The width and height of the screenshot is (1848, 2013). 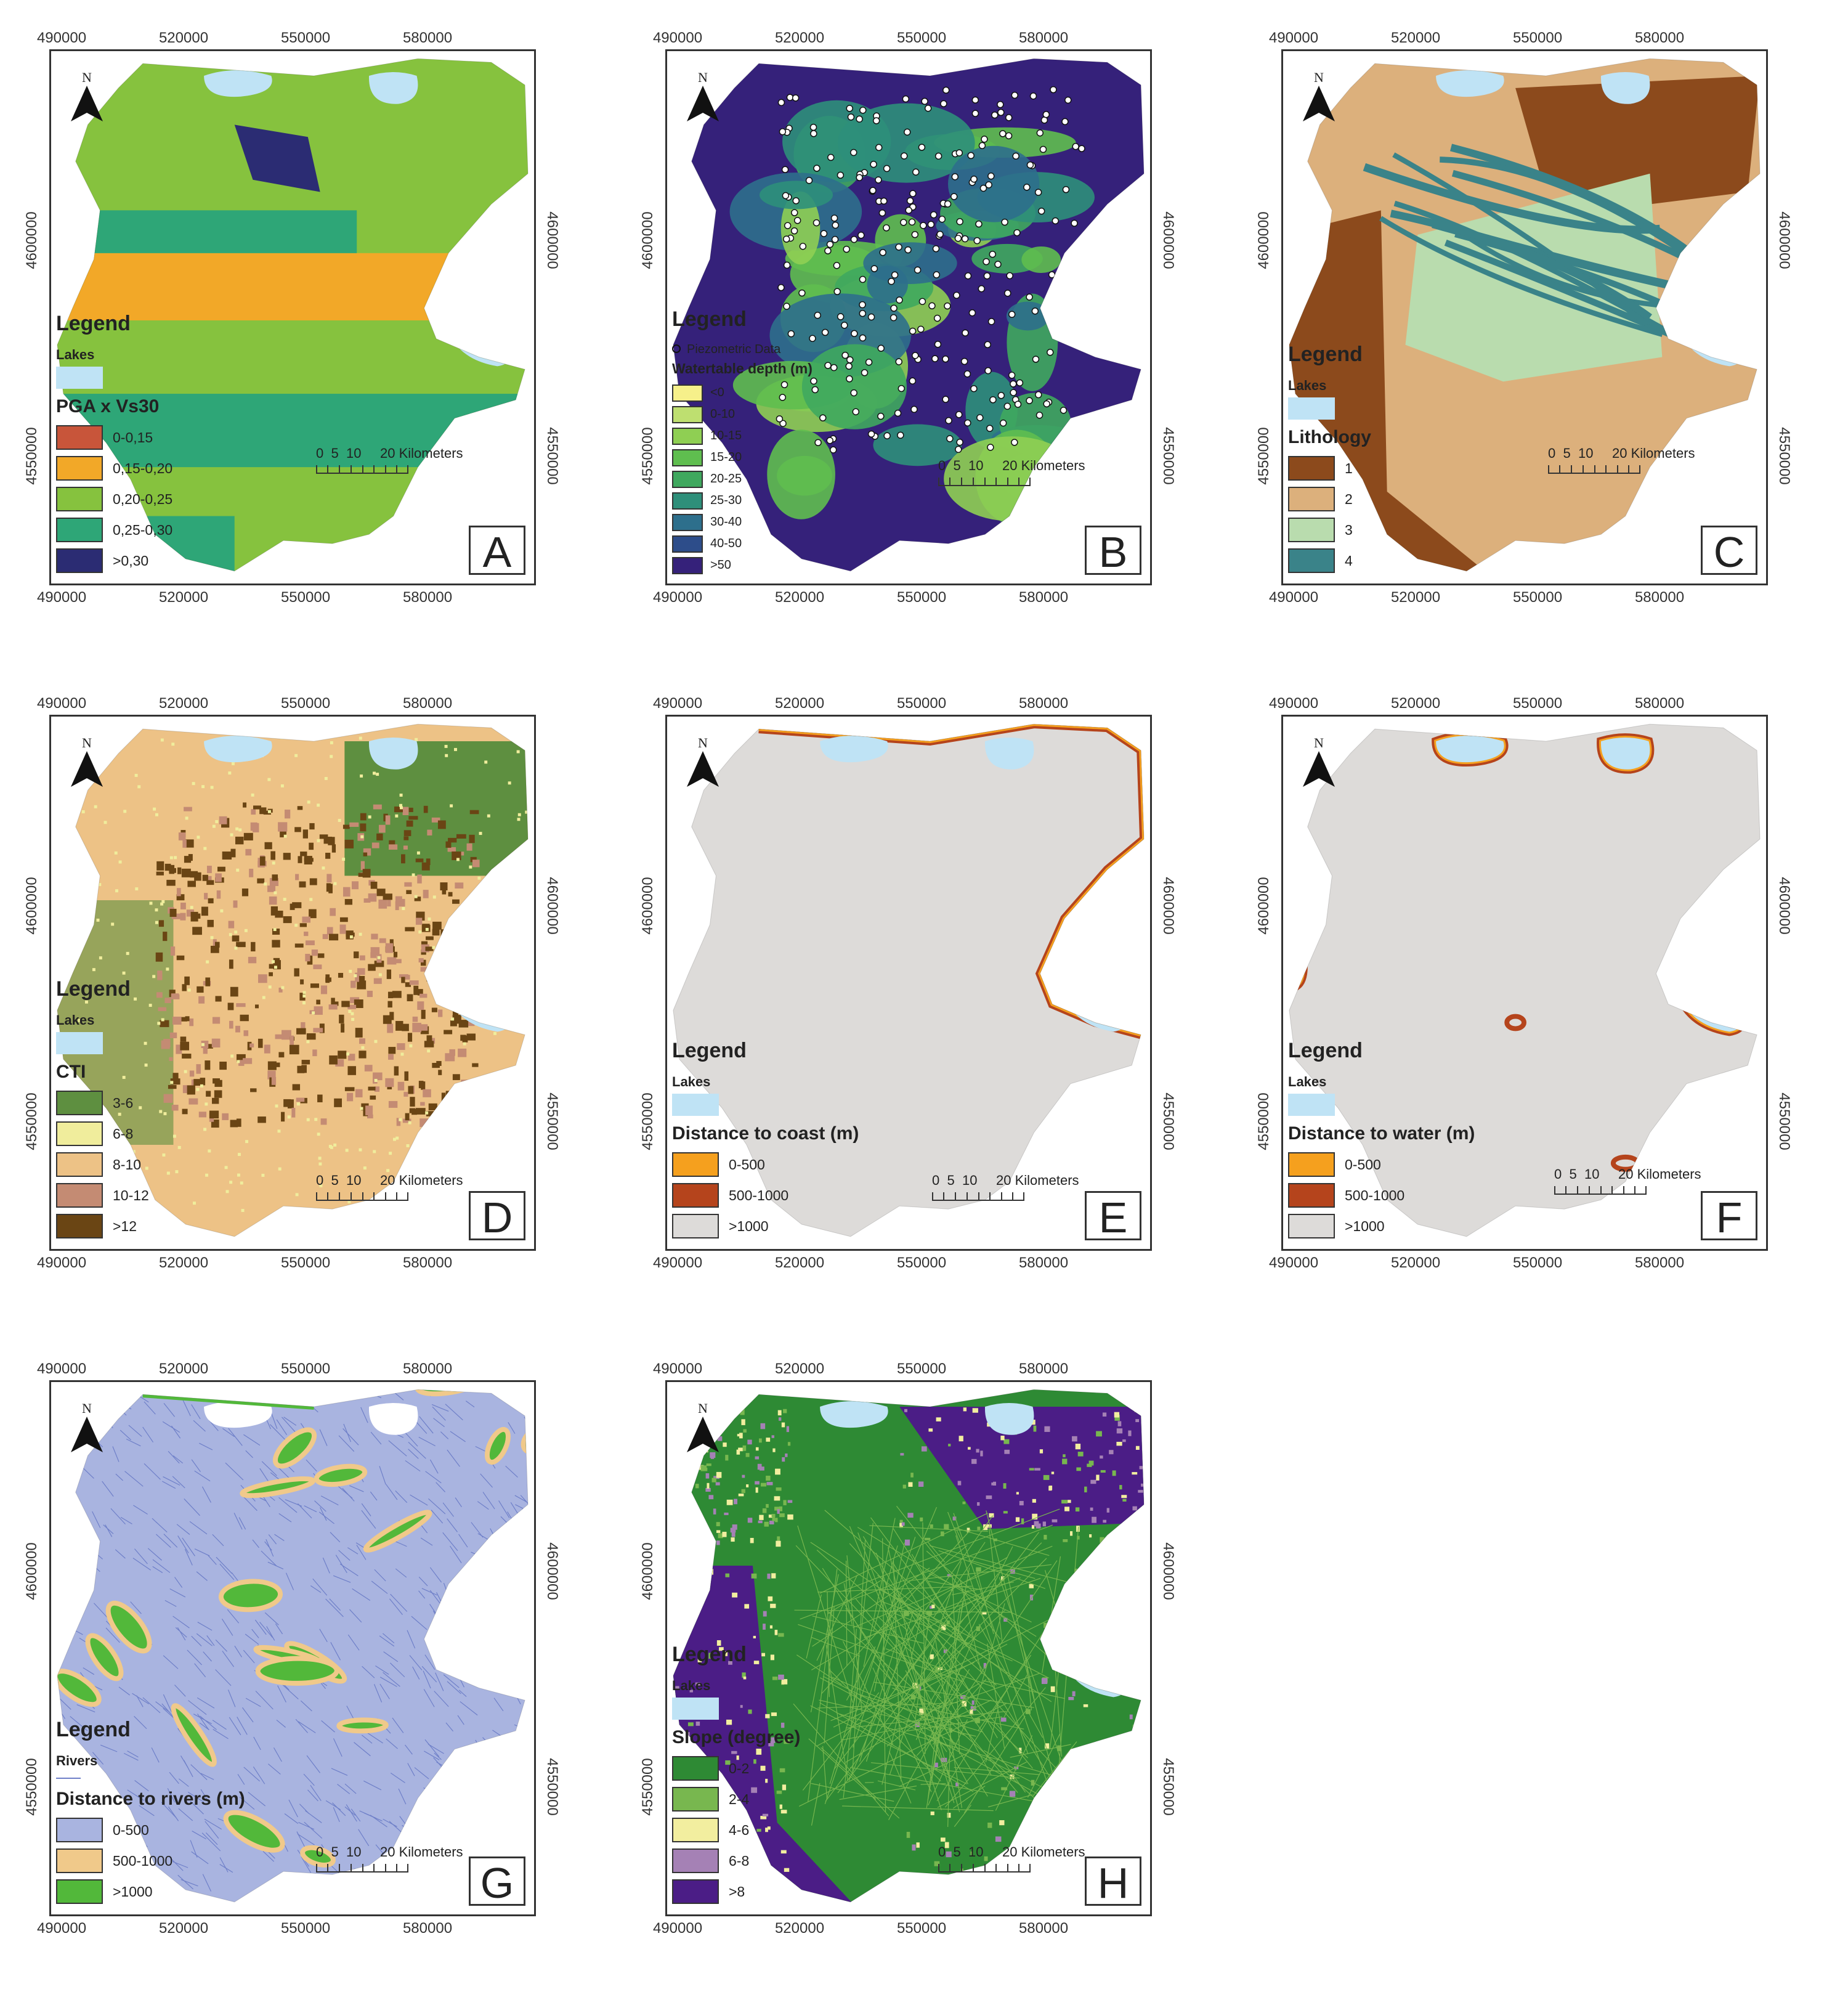 I want to click on x-tick-top: 520000, so click(x=799, y=1368).